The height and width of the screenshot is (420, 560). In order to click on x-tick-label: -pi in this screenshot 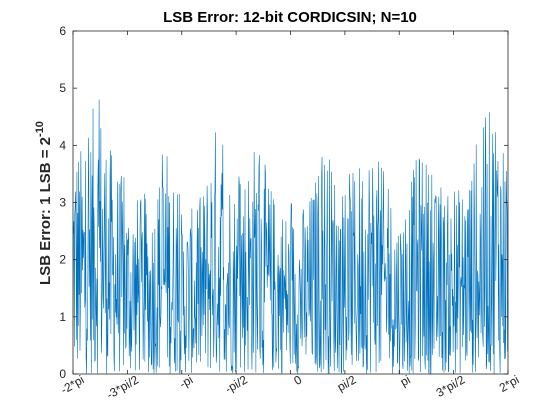, I will do `click(186, 381)`.